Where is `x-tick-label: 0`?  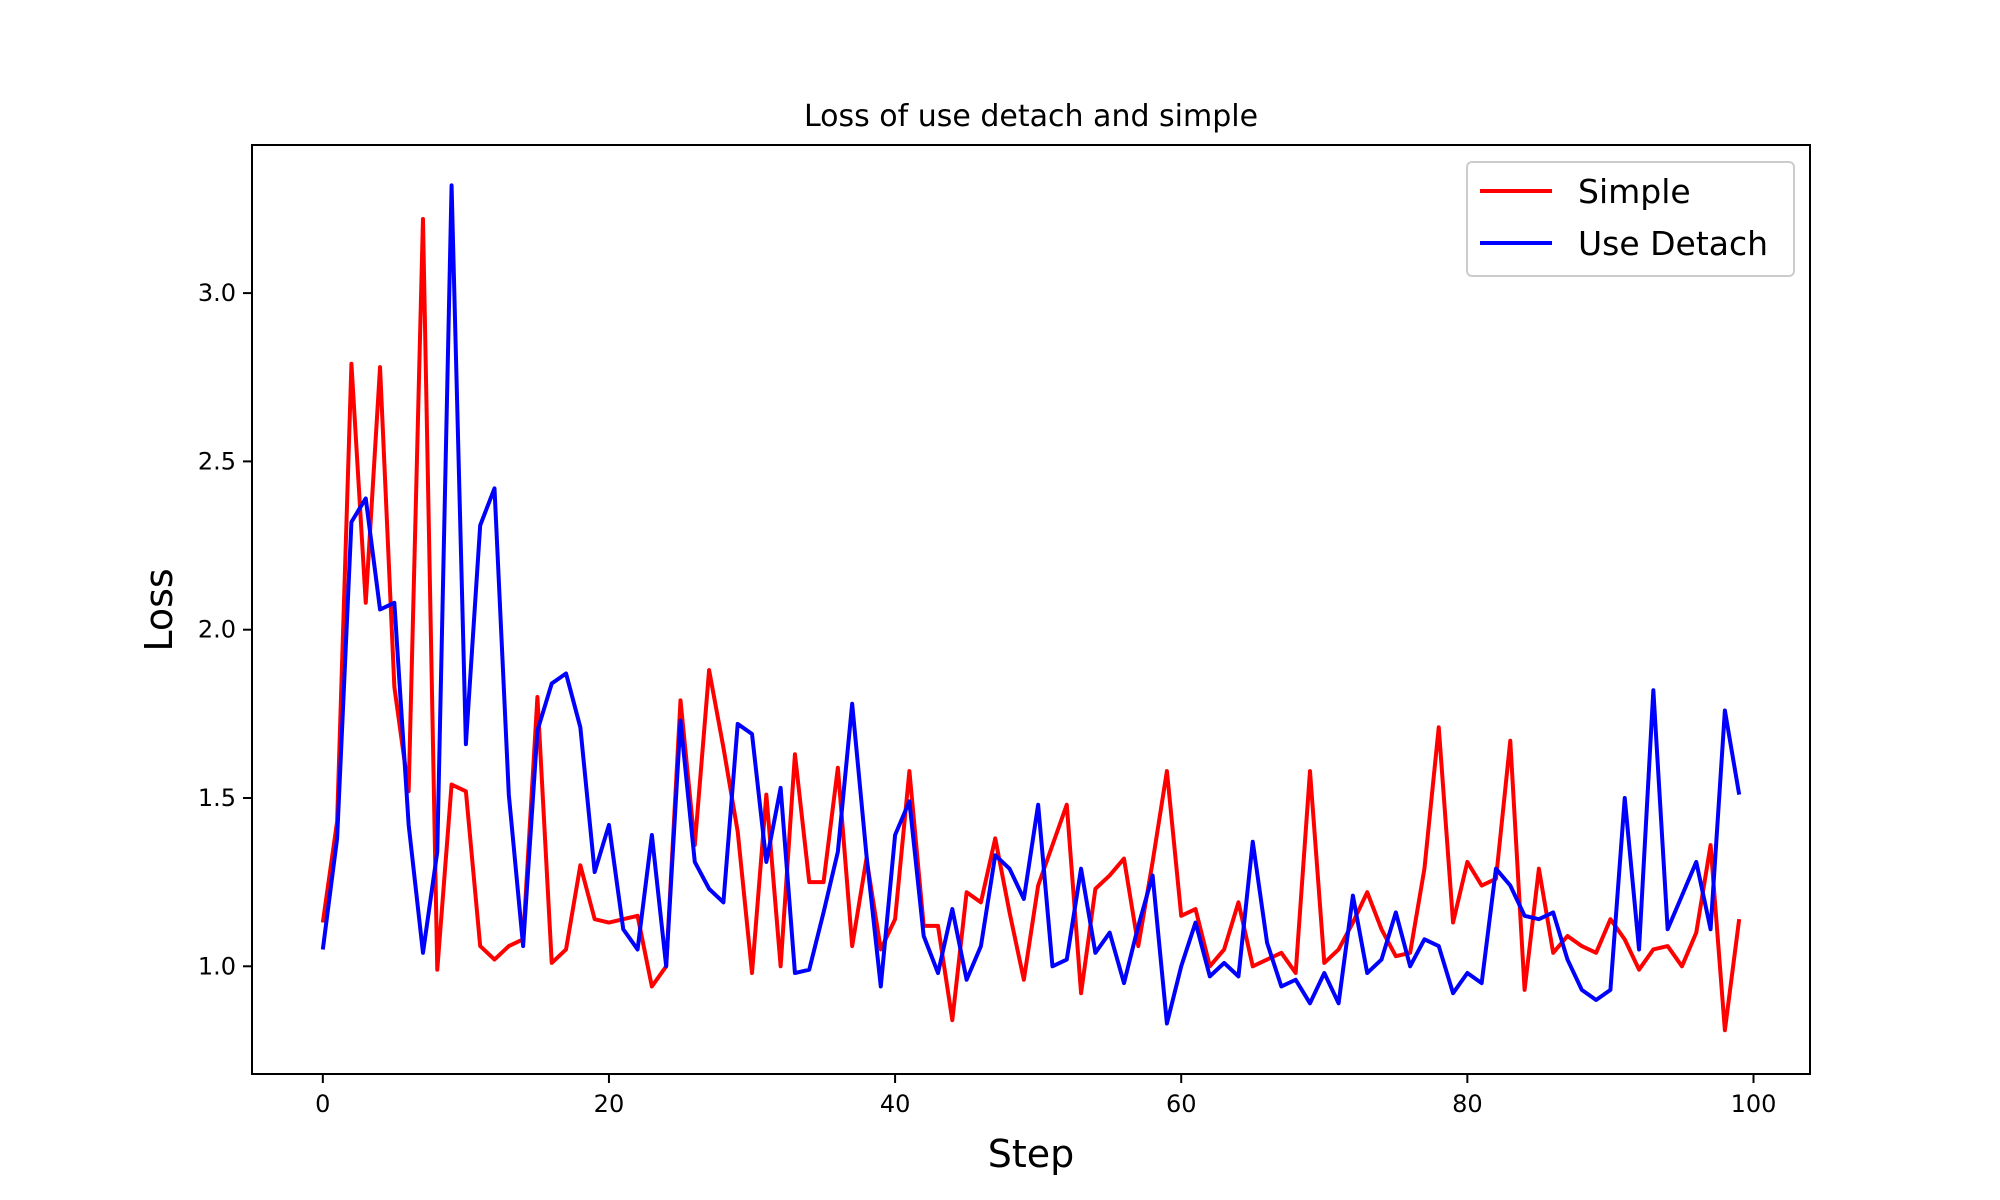 x-tick-label: 0 is located at coordinates (322, 1104).